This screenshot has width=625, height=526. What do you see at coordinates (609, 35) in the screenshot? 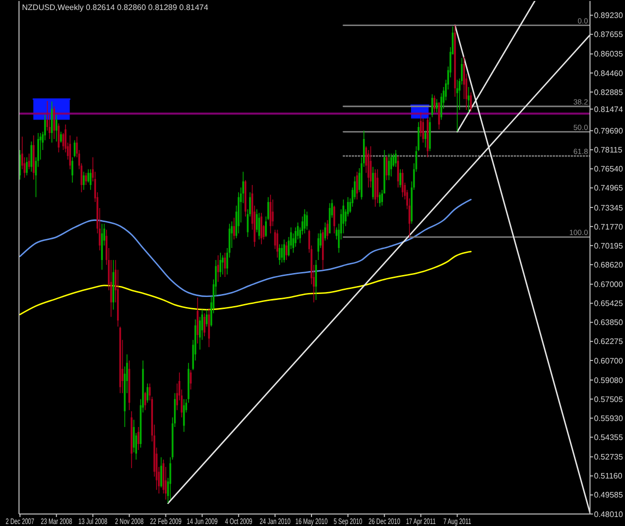
I see `y-tick-label: 0.87655` at bounding box center [609, 35].